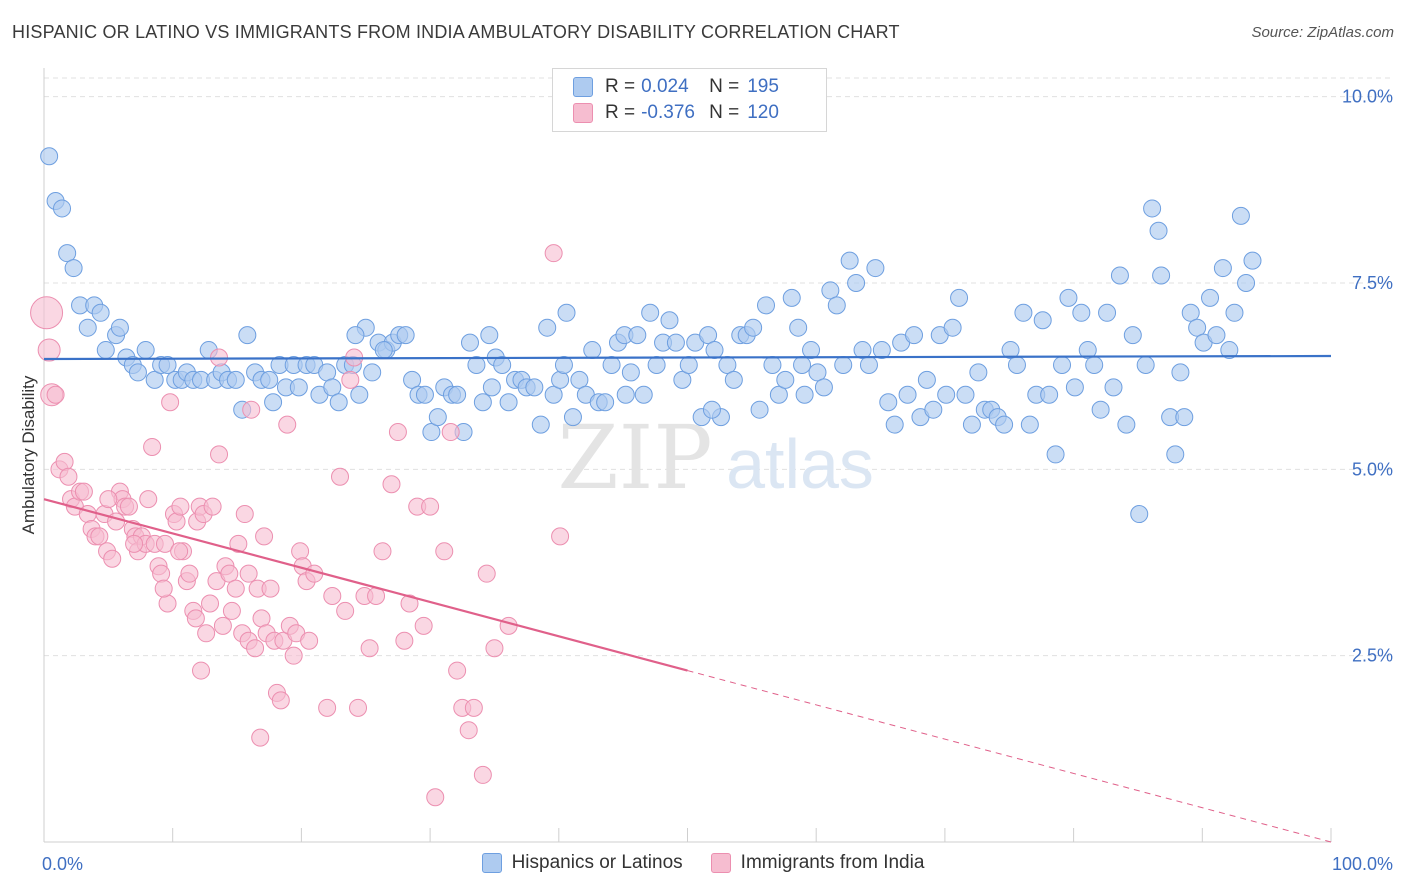  Describe the element at coordinates (676, 87) in the screenshot. I see `legend-row-hispanics: R = 0.024 N = 195` at that location.